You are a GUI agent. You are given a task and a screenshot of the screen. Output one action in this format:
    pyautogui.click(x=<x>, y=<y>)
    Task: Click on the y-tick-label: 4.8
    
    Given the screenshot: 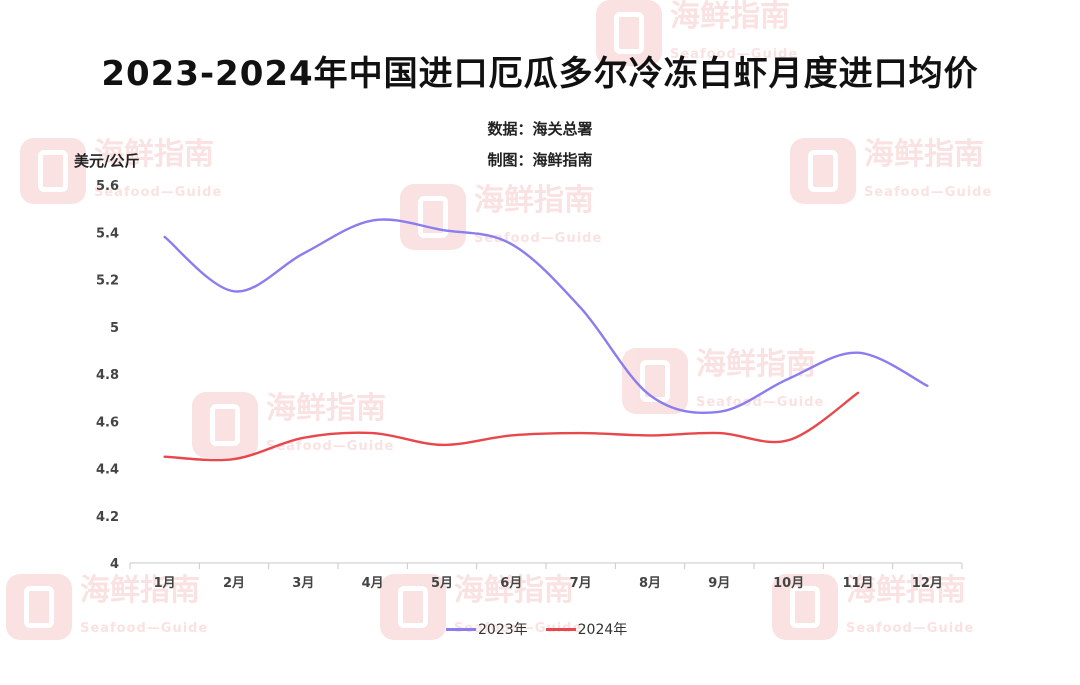 What is the action you would take?
    pyautogui.click(x=107, y=375)
    